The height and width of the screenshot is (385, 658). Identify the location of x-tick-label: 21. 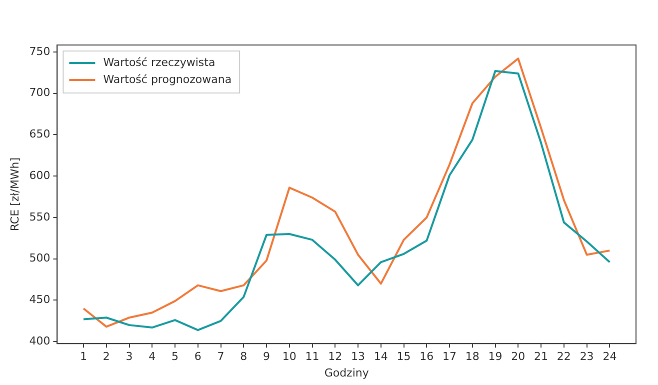
(541, 357).